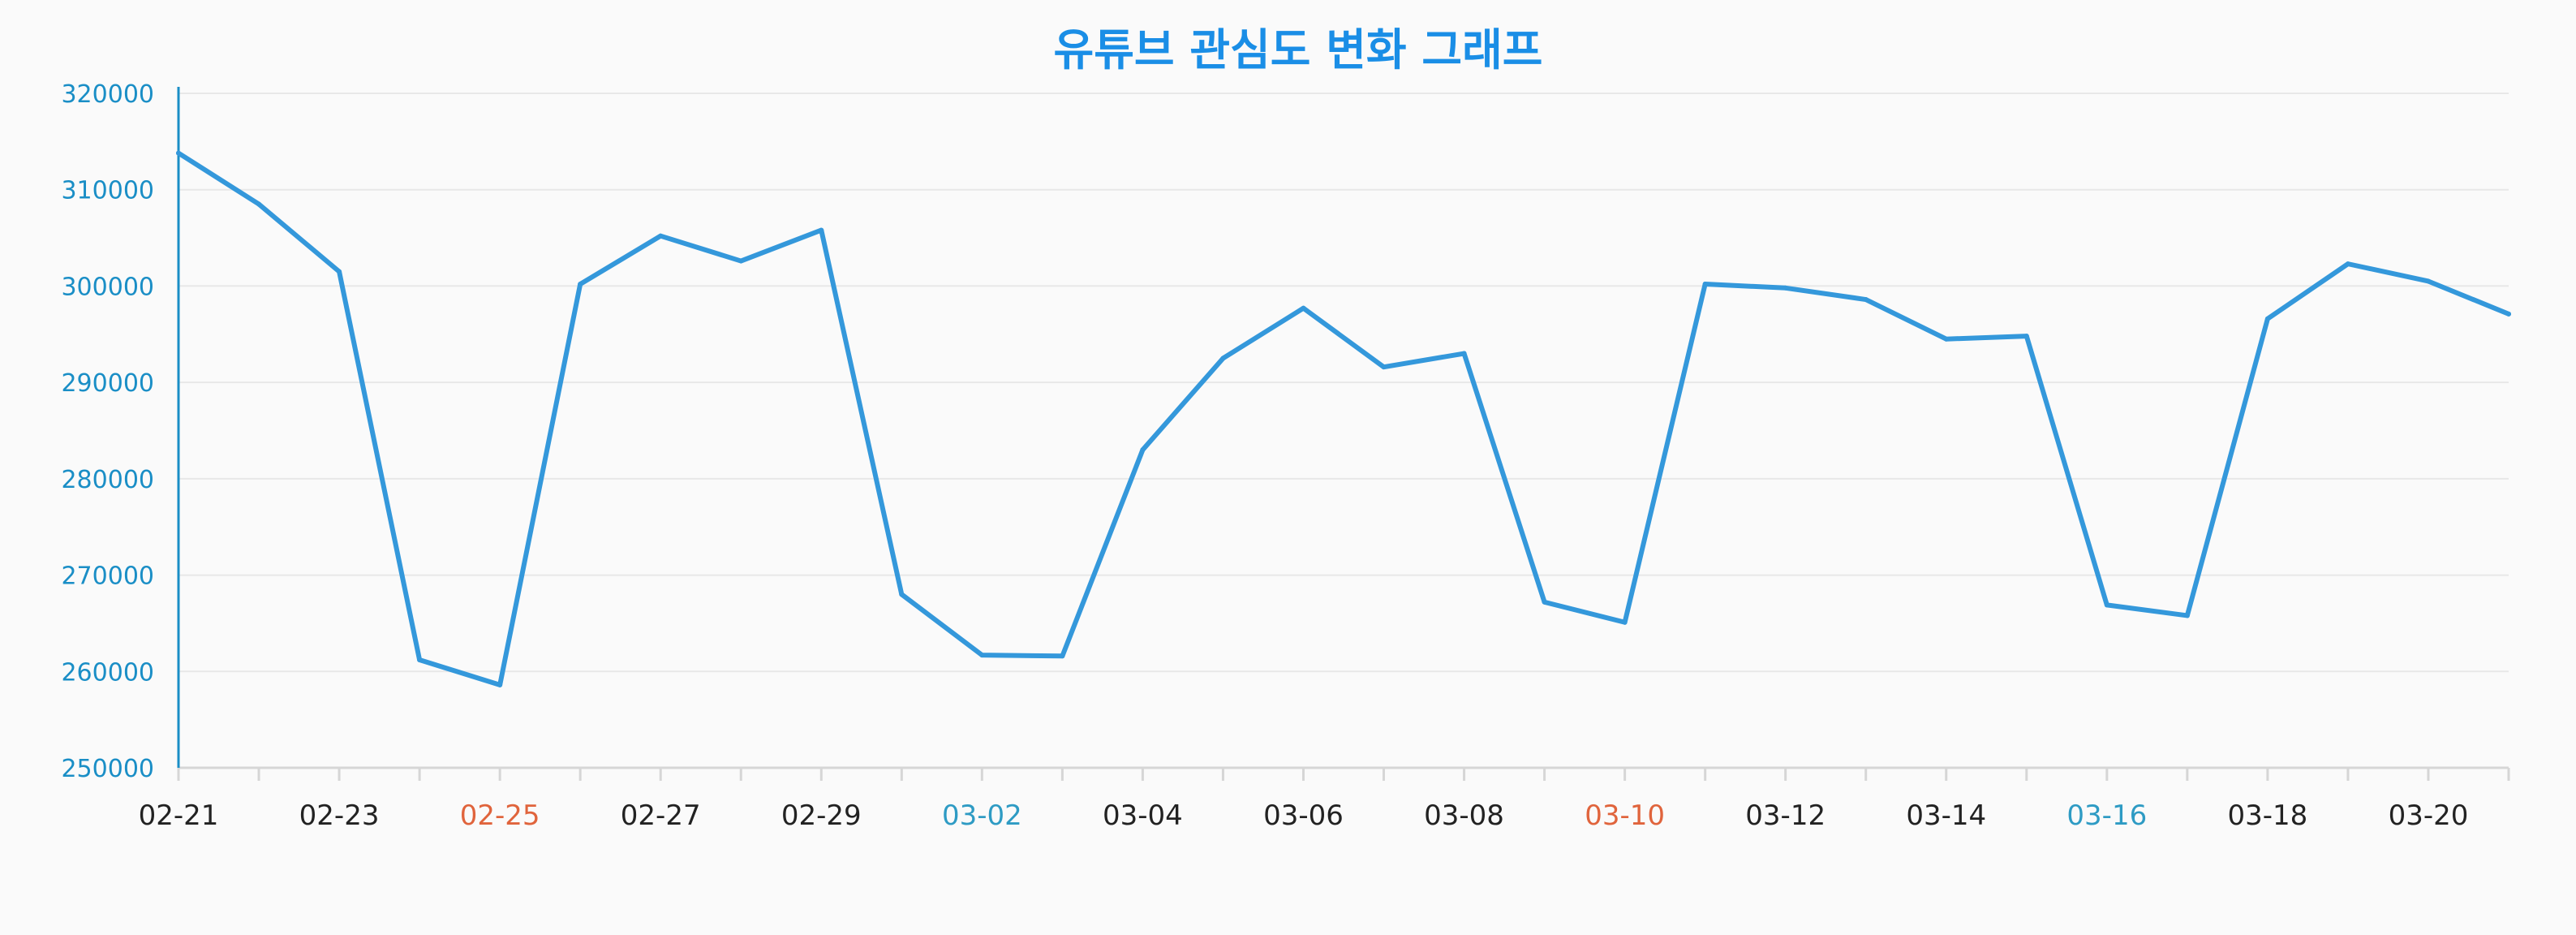  What do you see at coordinates (1303, 815) in the screenshot?
I see `x-tick-label: 03-06` at bounding box center [1303, 815].